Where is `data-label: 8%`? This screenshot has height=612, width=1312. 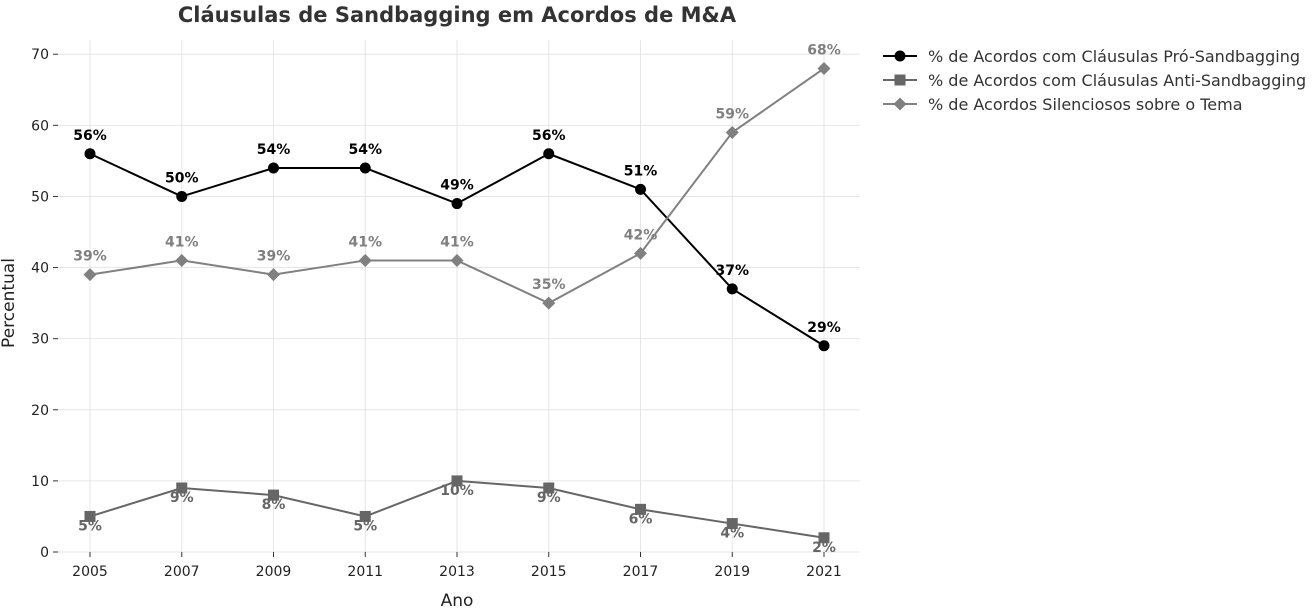
data-label: 8% is located at coordinates (274, 505).